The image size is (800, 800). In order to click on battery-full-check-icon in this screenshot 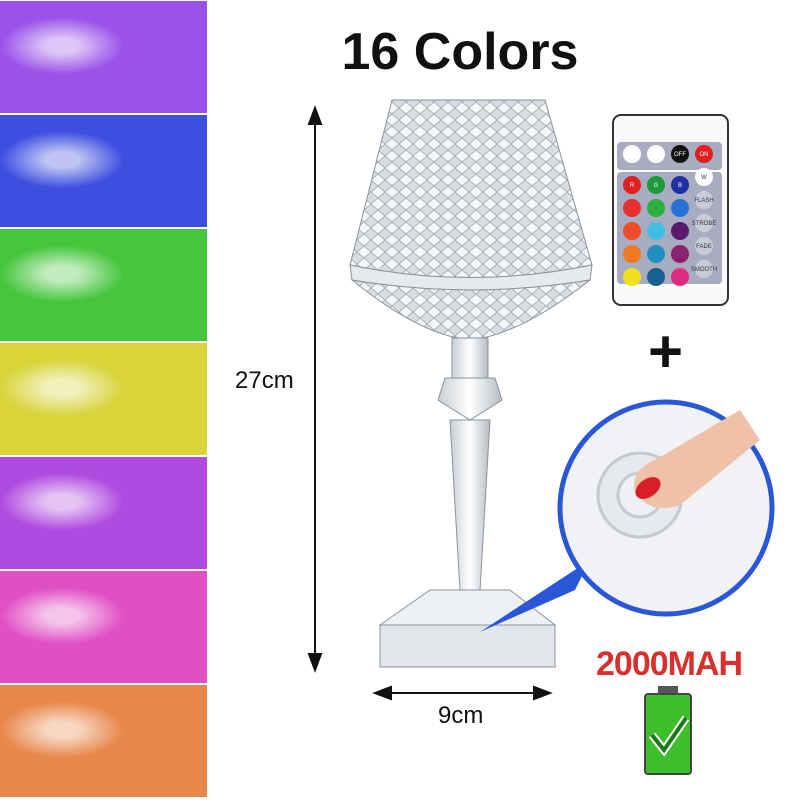, I will do `click(668, 730)`.